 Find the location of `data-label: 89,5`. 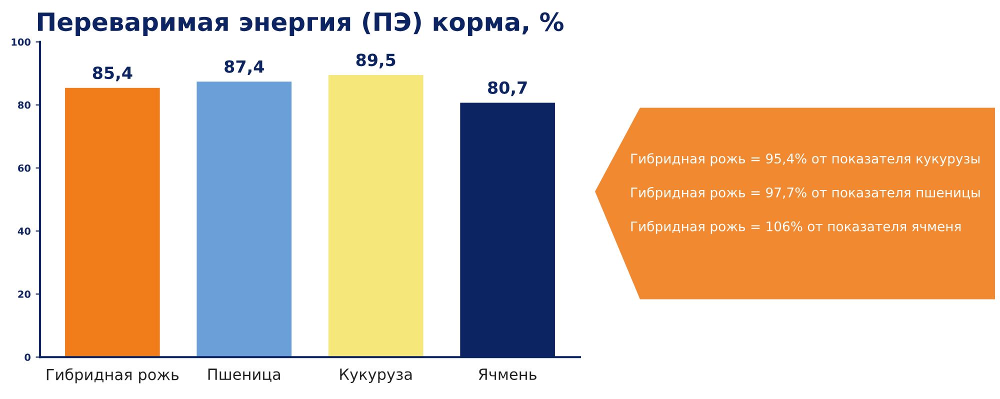

data-label: 89,5 is located at coordinates (376, 61).